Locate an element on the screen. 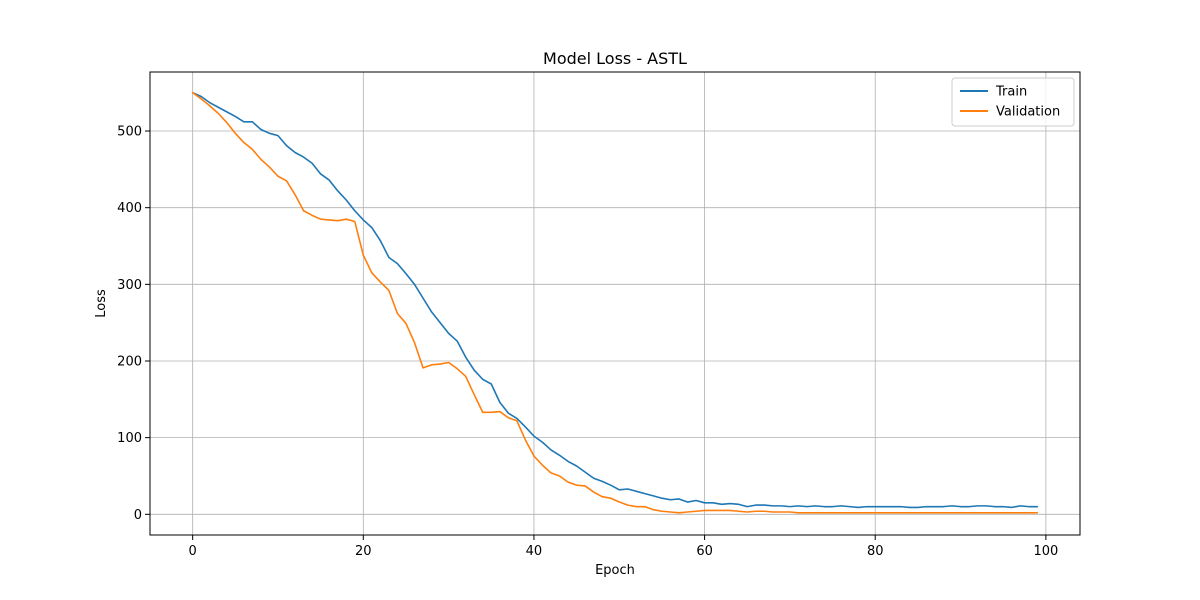  y-tick-label: 400 is located at coordinates (129, 208).